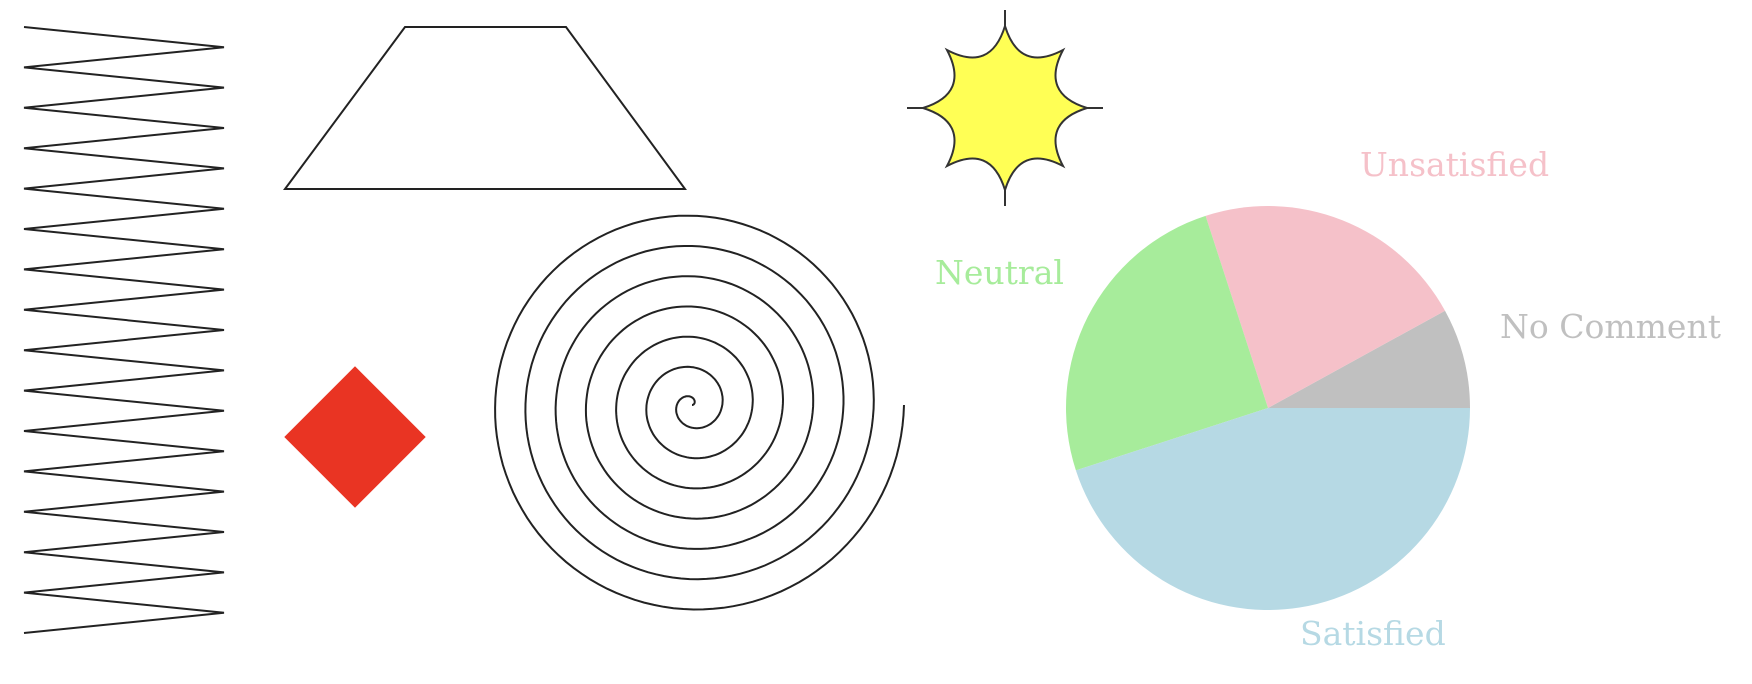  I want to click on pie-slice-no-comment, so click(1369, 359).